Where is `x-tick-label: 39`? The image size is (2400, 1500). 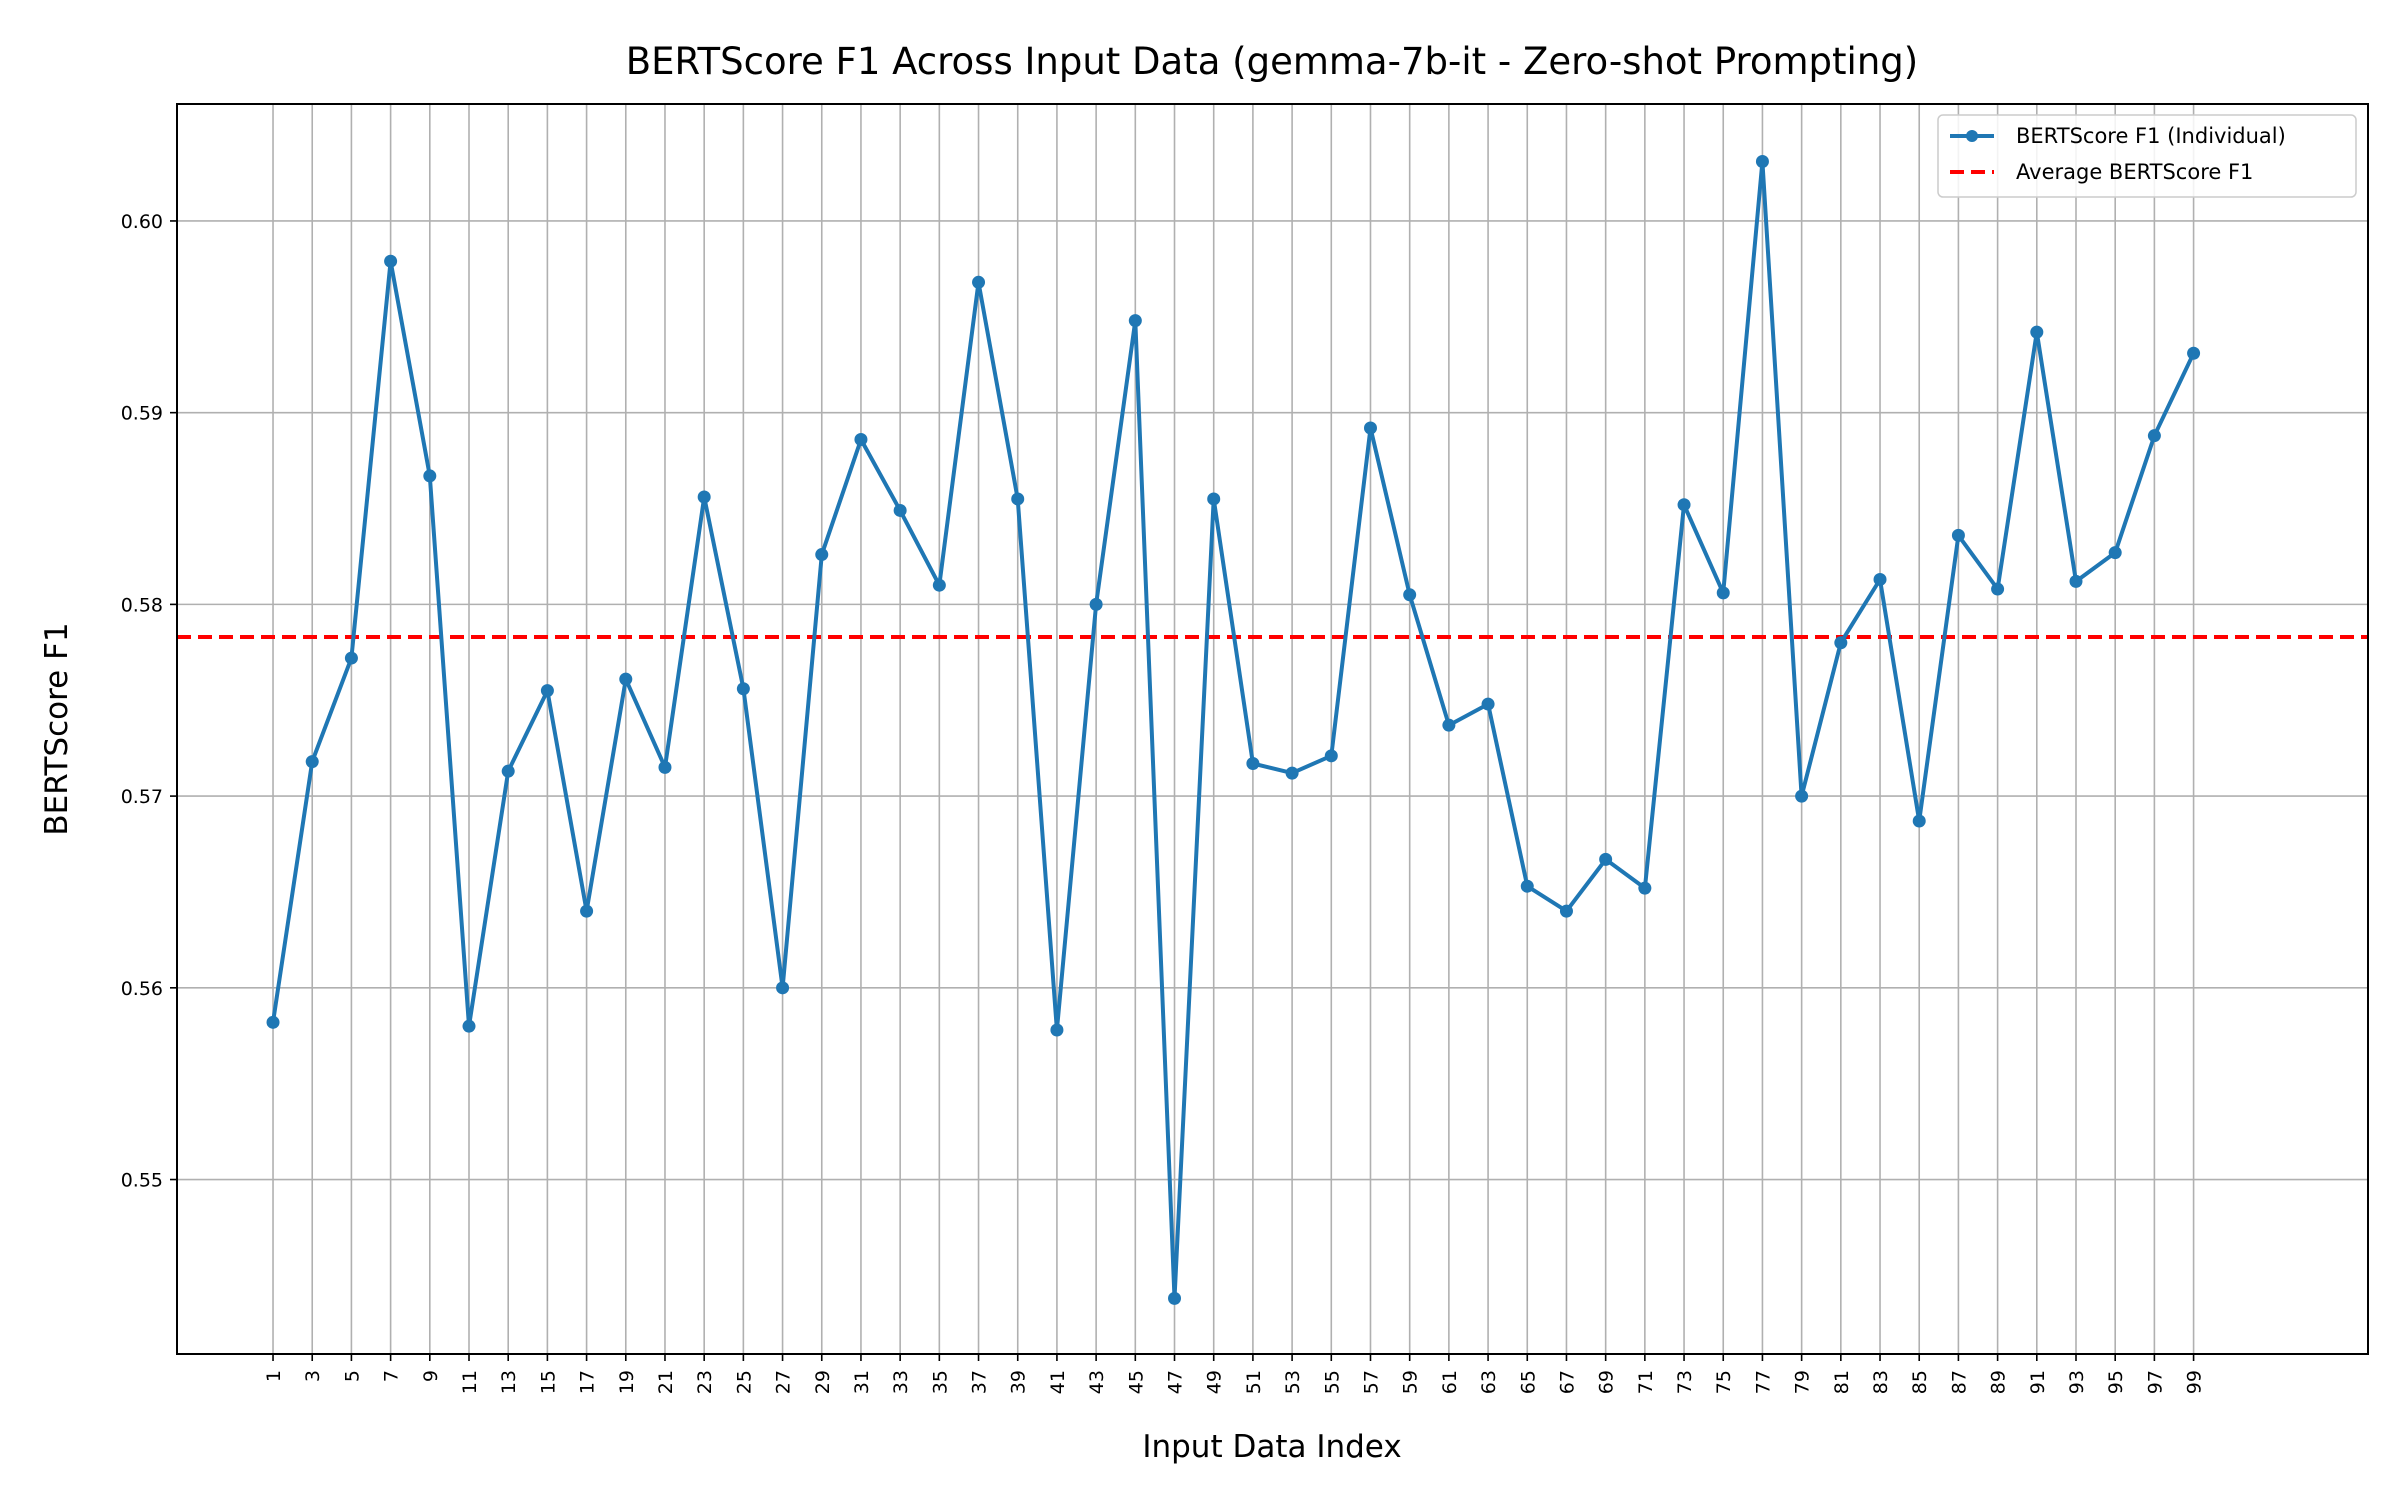
x-tick-label: 39 is located at coordinates (1019, 1382).